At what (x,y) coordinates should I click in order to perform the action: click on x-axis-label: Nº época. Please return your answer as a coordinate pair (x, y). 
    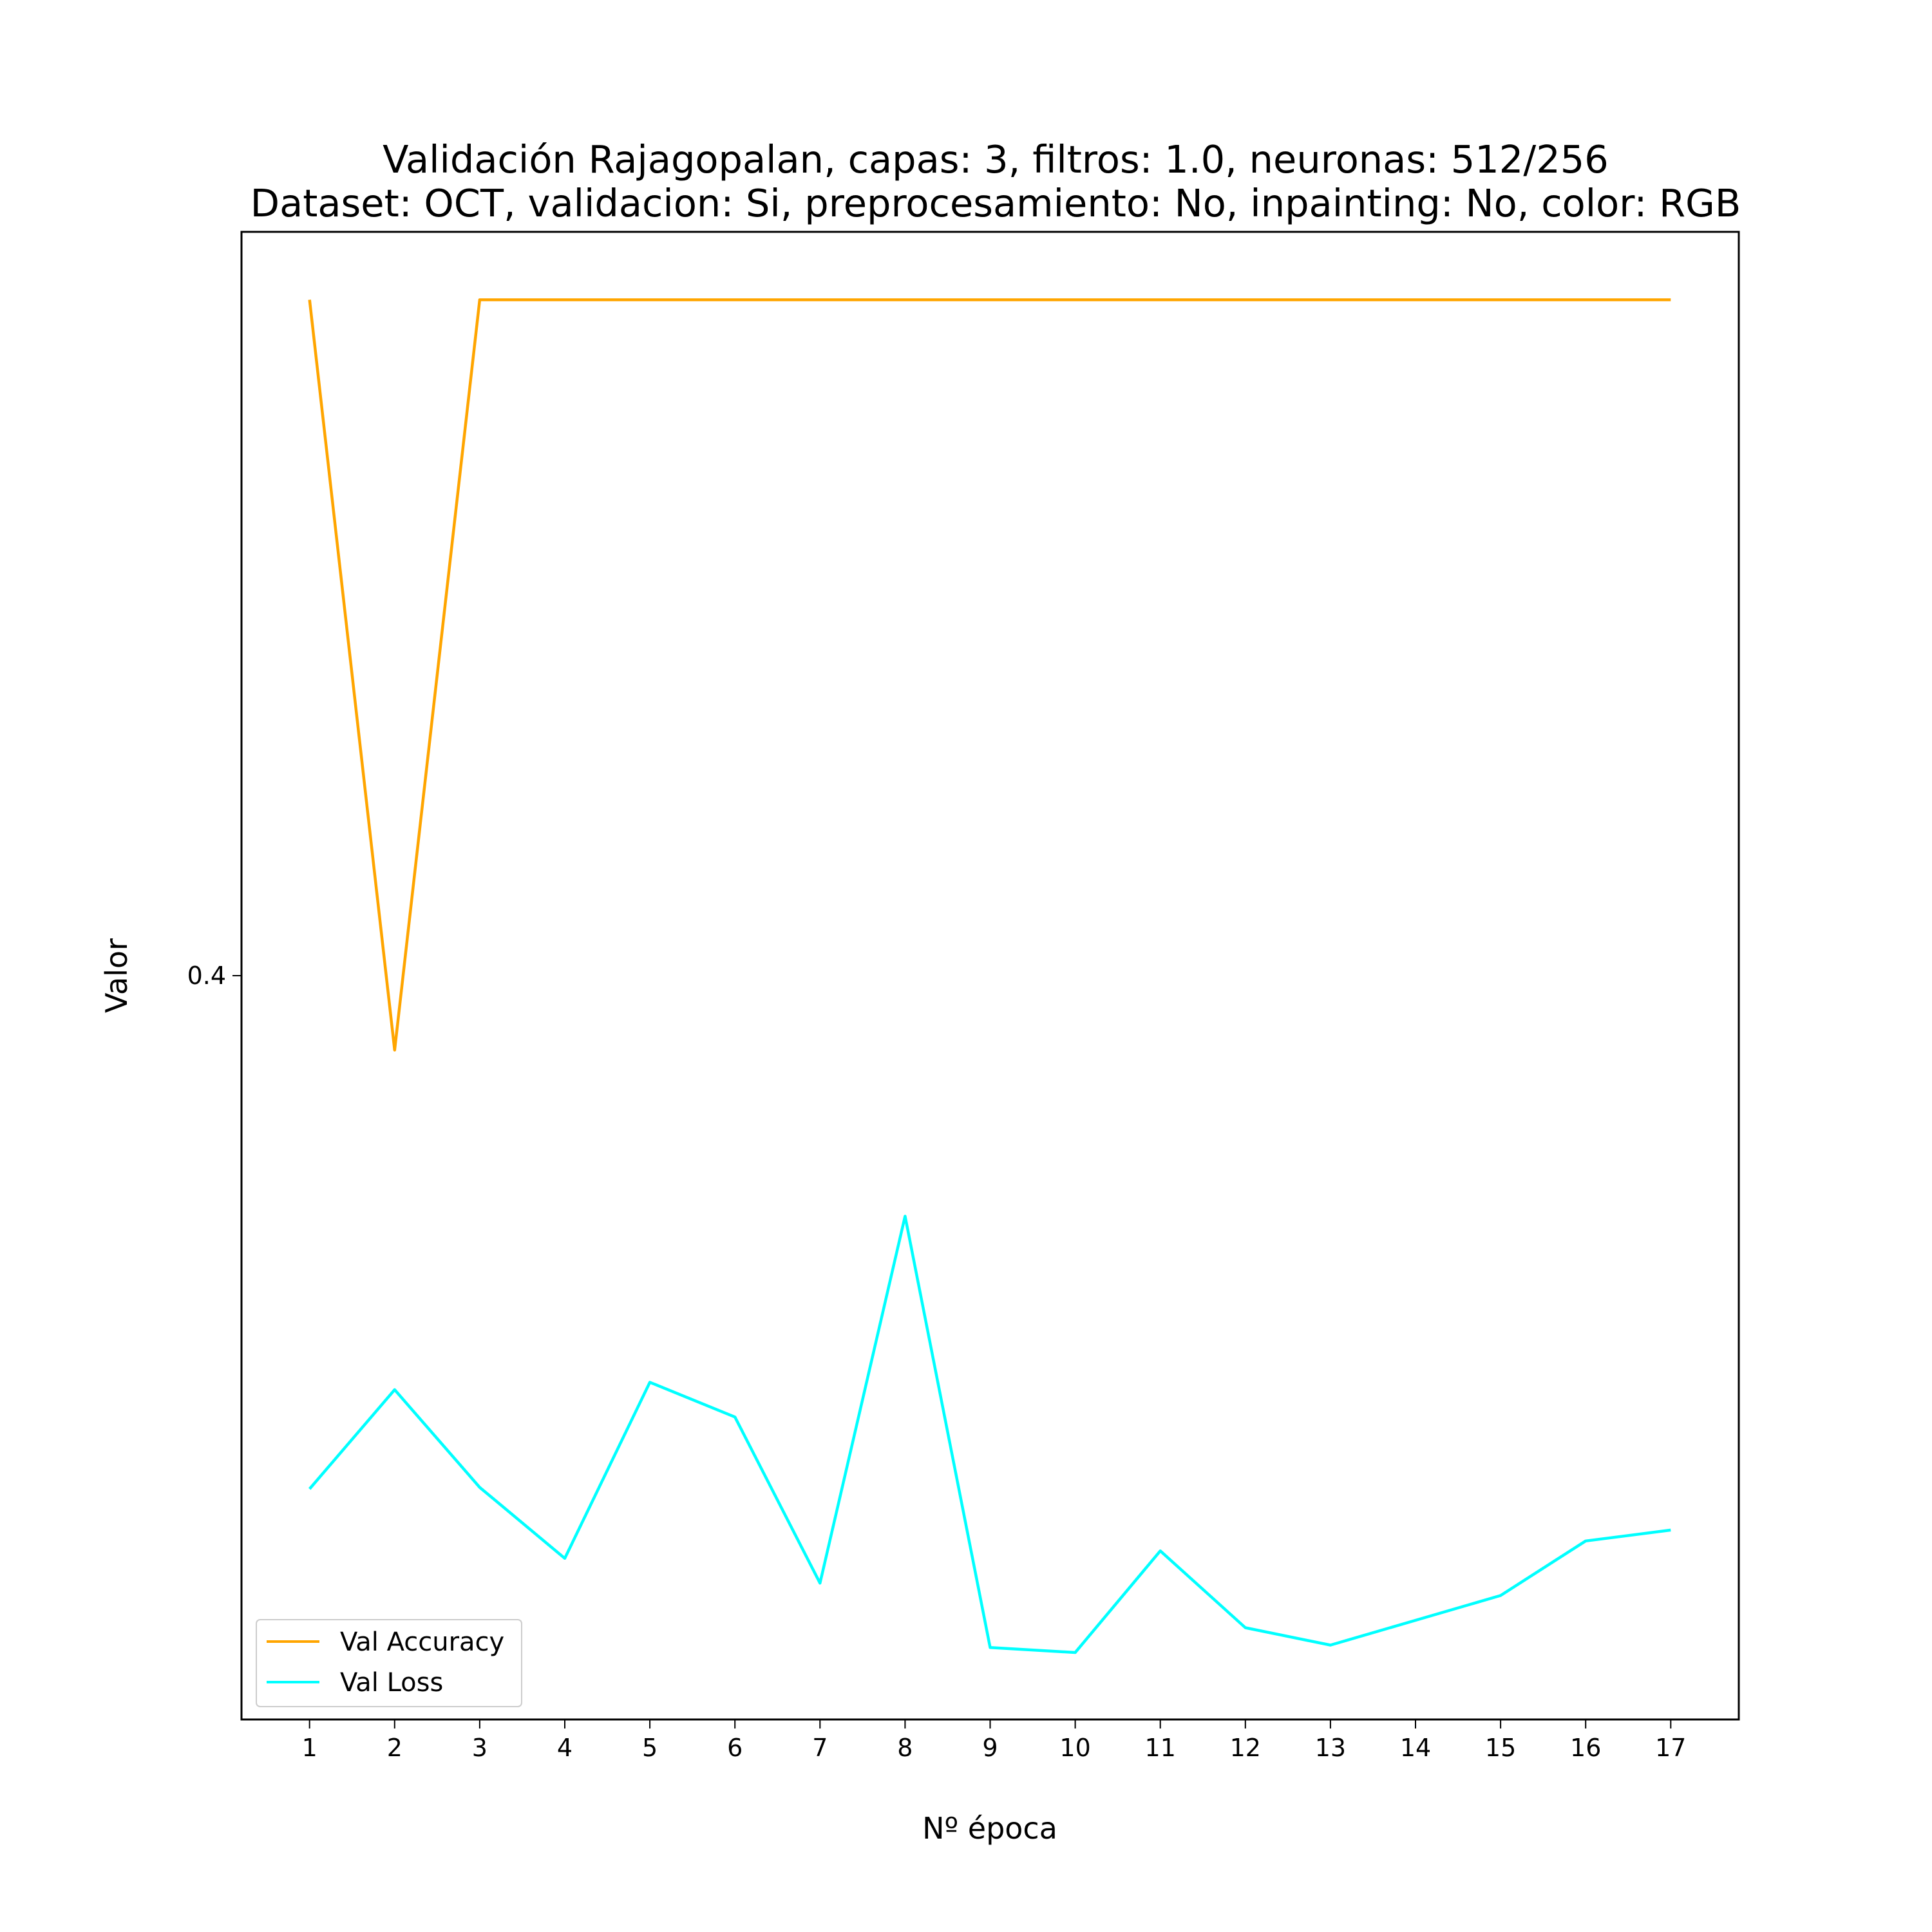
    Looking at the image, I should click on (989, 1828).